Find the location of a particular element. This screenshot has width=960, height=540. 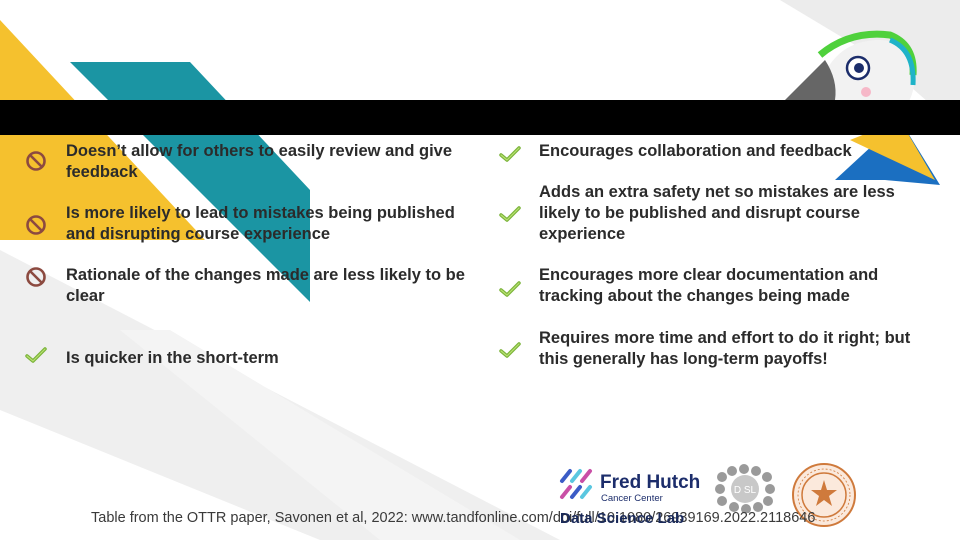

svg-text: D SL is located at coordinates (745, 490).